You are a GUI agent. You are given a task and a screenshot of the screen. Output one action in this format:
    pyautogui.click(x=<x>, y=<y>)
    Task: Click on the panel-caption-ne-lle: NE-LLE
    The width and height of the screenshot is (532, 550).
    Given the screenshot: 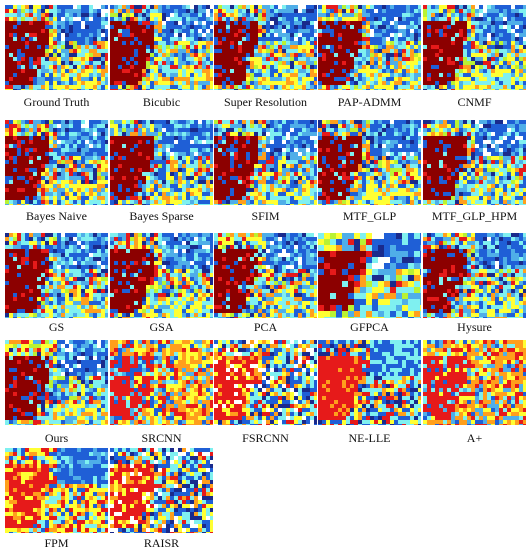 What is the action you would take?
    pyautogui.click(x=369, y=438)
    